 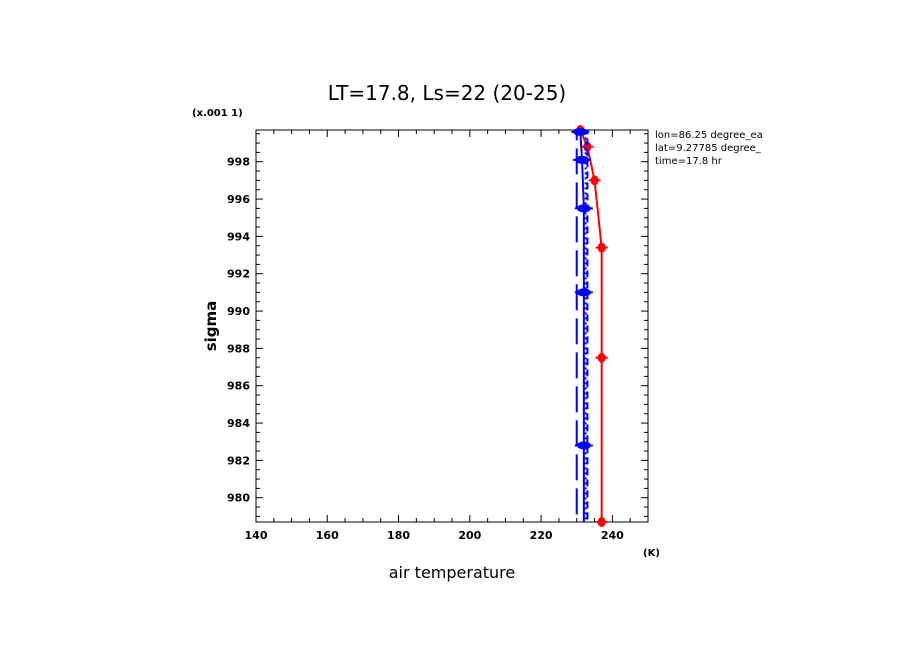 What do you see at coordinates (238, 498) in the screenshot?
I see `y-tick-label: 980` at bounding box center [238, 498].